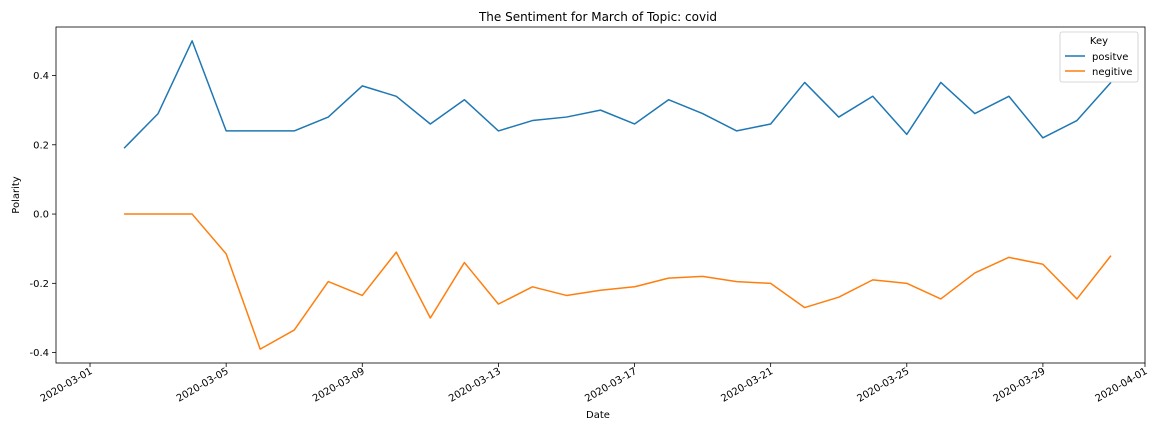 Image resolution: width=1152 pixels, height=432 pixels. What do you see at coordinates (883, 385) in the screenshot?
I see `x-tick-label: 2020-03-25` at bounding box center [883, 385].